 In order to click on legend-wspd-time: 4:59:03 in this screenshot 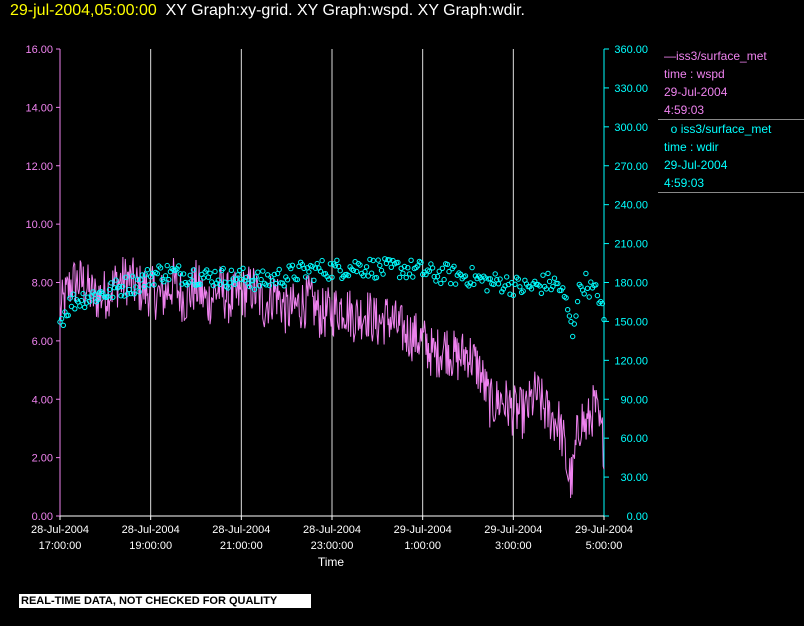, I will do `click(684, 110)`.